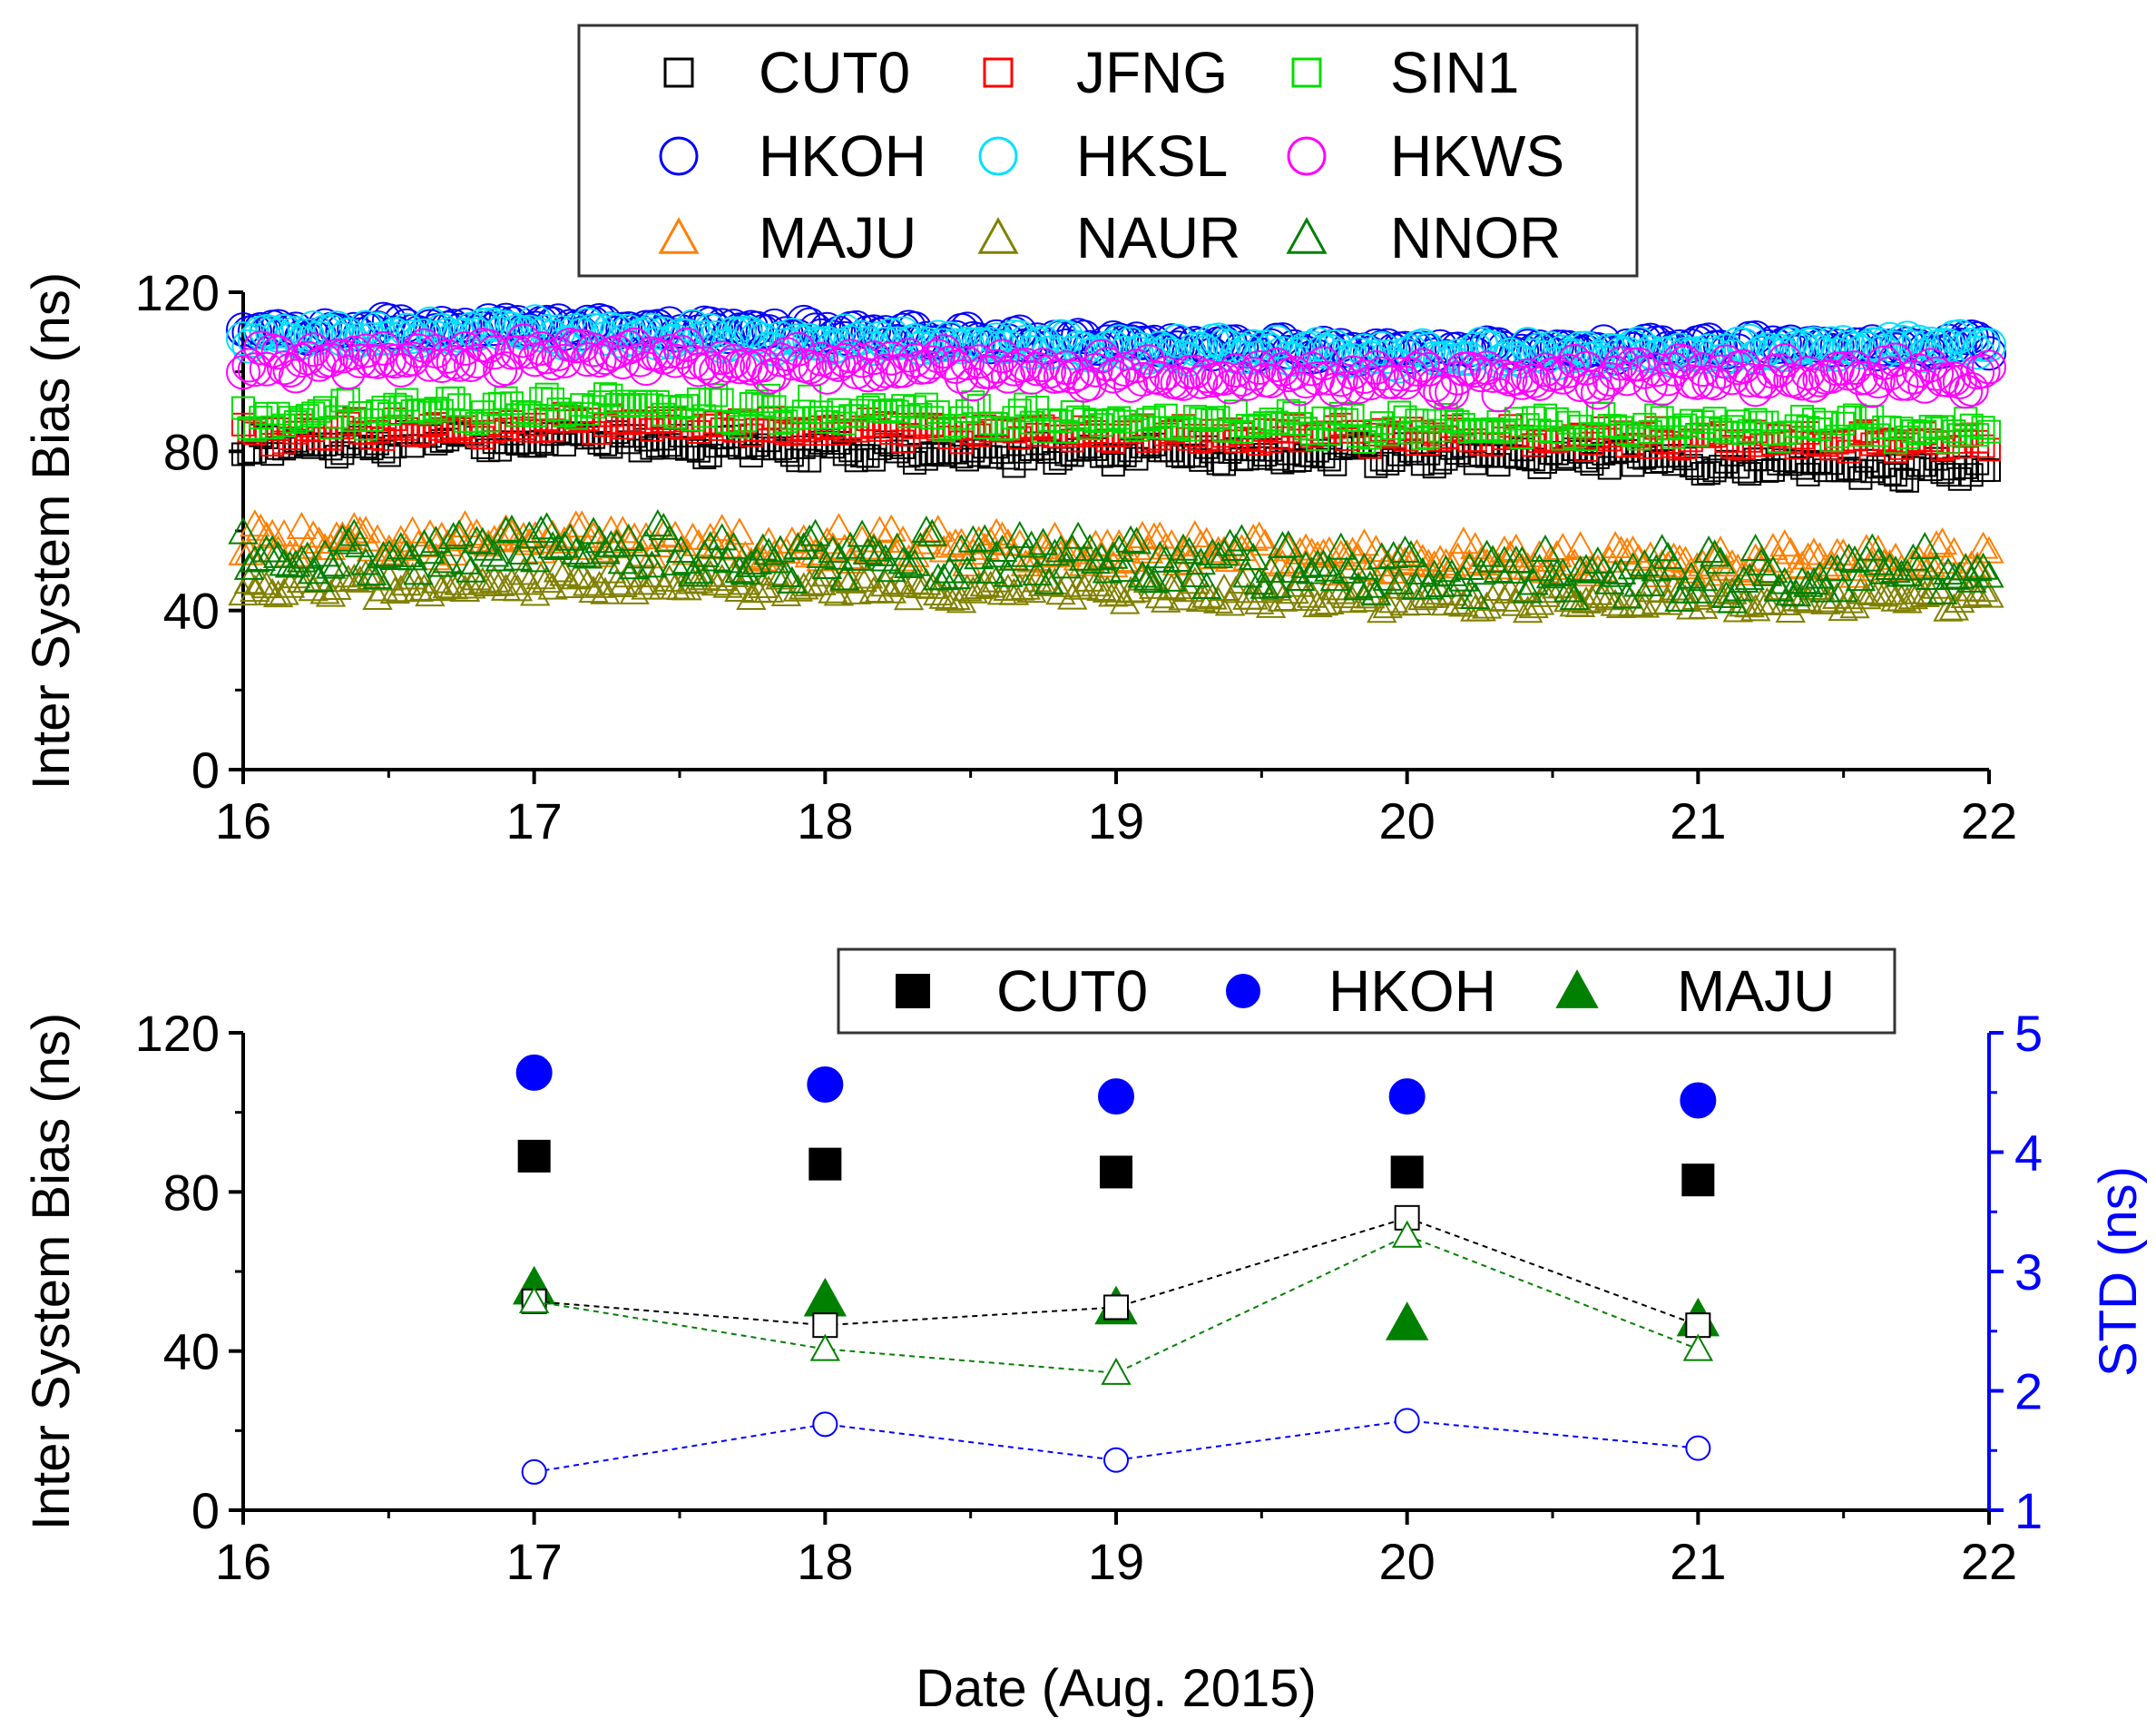 Image resolution: width=2156 pixels, height=1728 pixels. I want to click on x-tick-label: 17, so click(534, 820).